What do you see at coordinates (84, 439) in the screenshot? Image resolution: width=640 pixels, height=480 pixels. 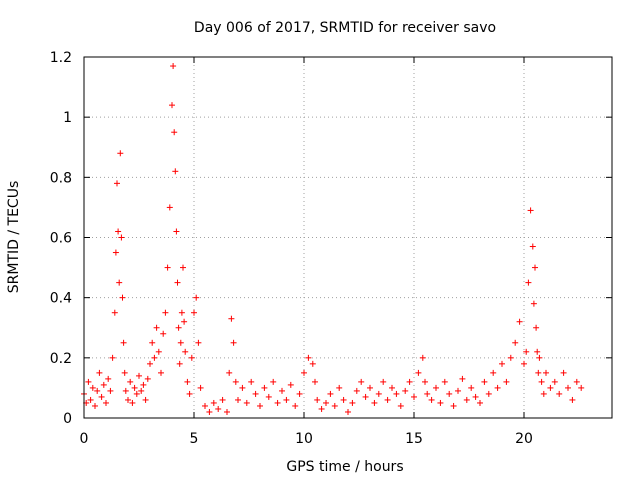 I see `x-tick-label: 0` at bounding box center [84, 439].